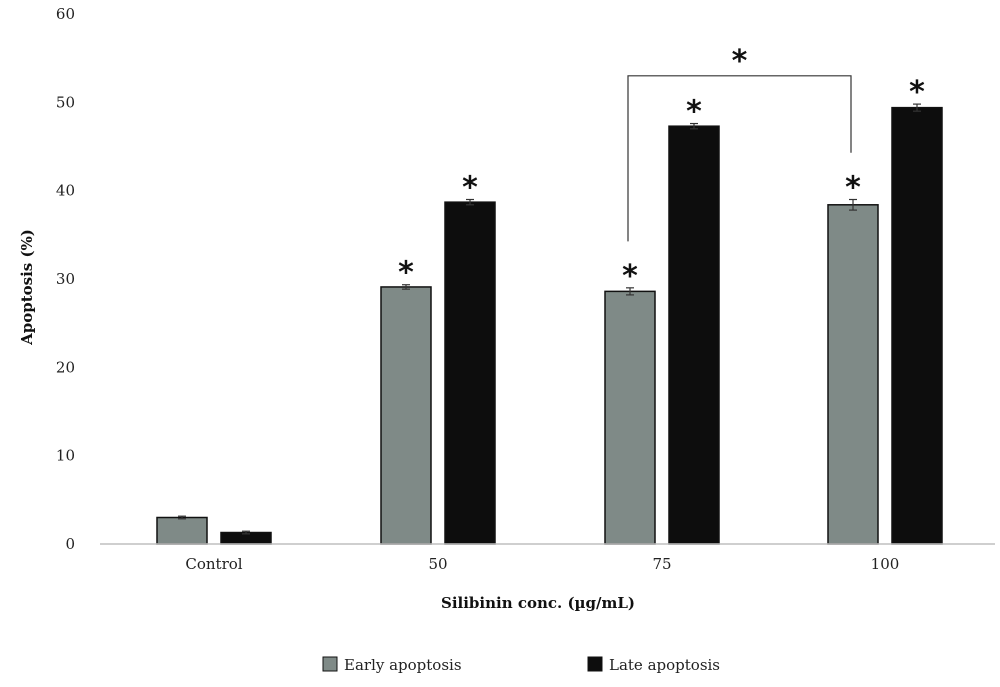  I want to click on y-tick-label: 10, so click(65, 456).